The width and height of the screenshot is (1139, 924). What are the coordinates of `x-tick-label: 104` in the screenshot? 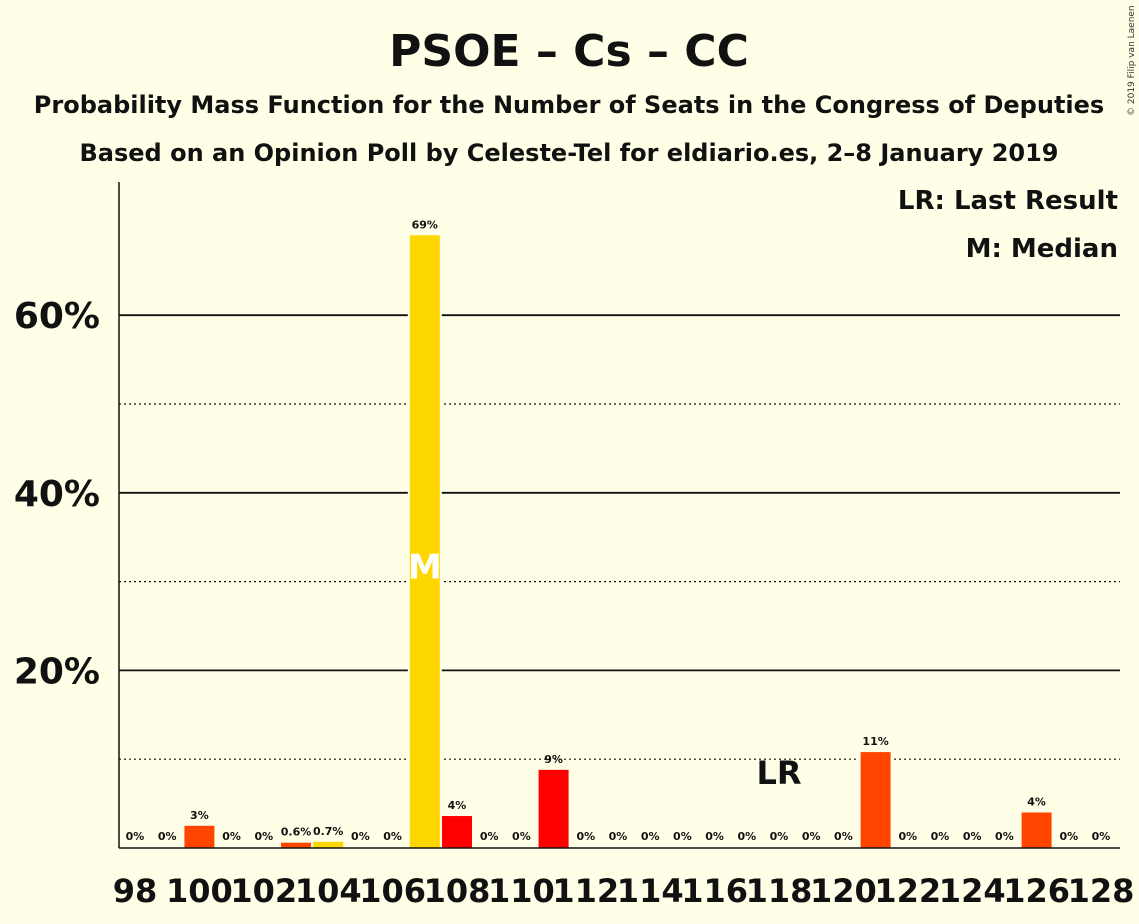 It's located at (328, 891).